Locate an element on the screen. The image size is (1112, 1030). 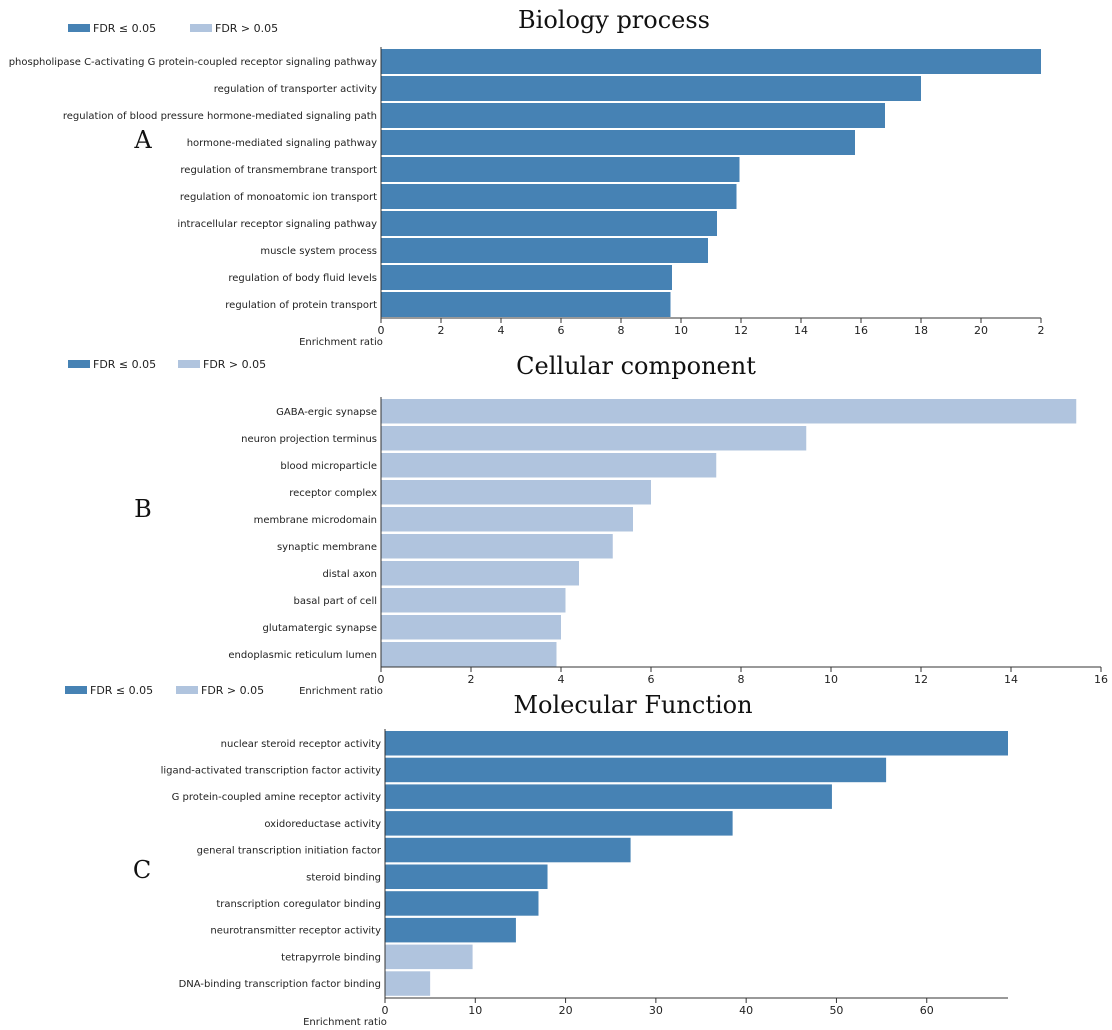
panel-label: A is located at coordinates (142, 140).